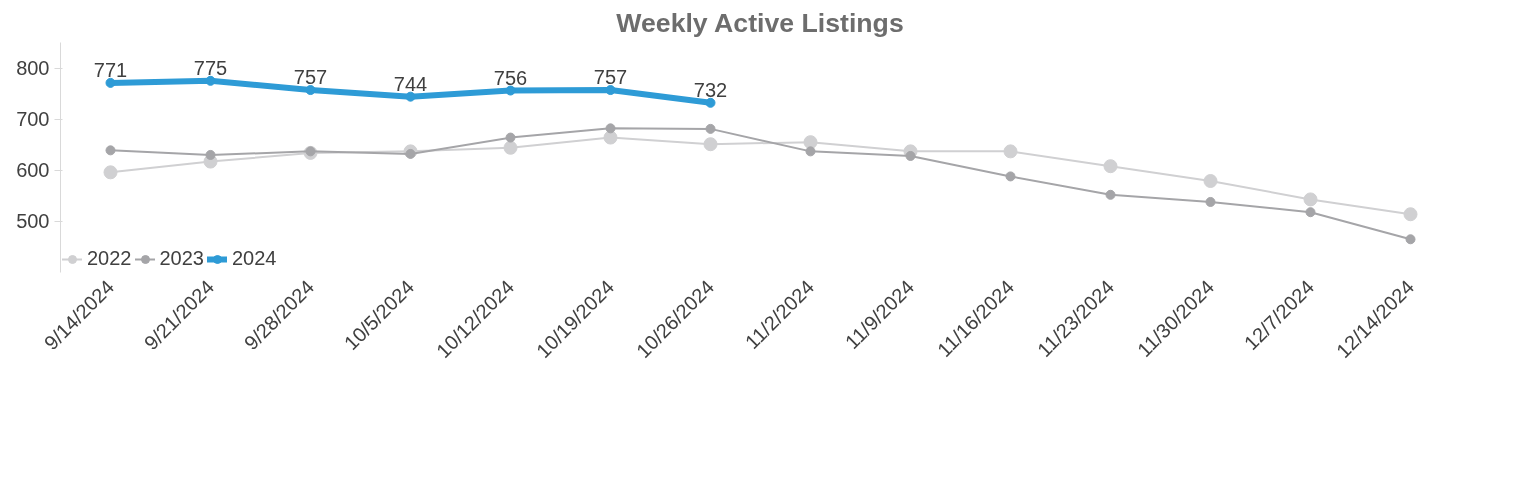 The height and width of the screenshot is (496, 1515). What do you see at coordinates (410, 83) in the screenshot?
I see `data-label: 744` at bounding box center [410, 83].